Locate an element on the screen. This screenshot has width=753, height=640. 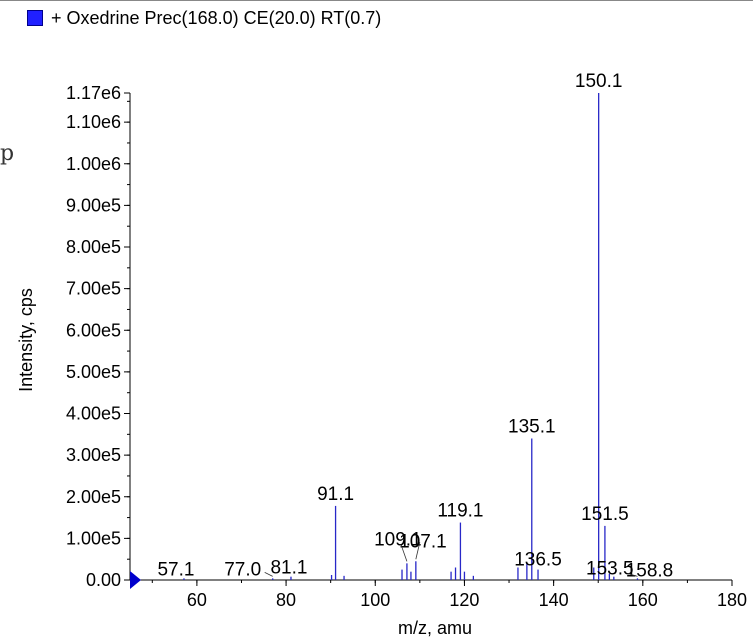
y-tick-label: 2.00e5 is located at coordinates (93, 497).